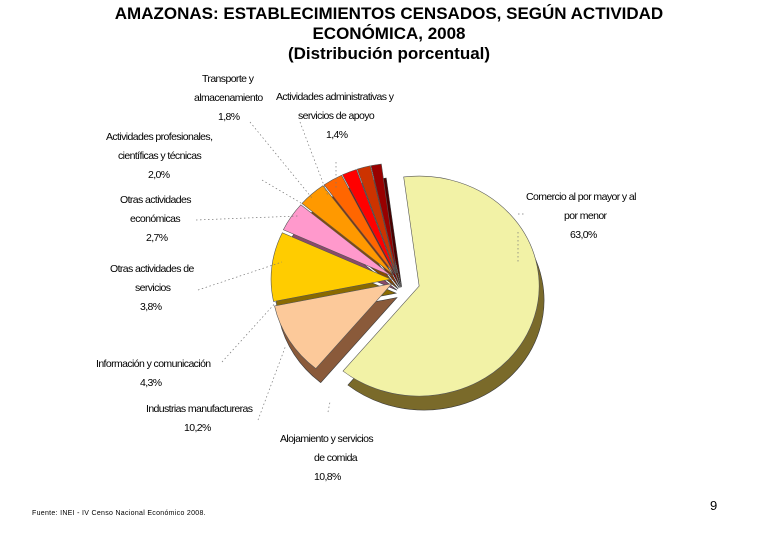 This screenshot has height=540, width=766. I want to click on slice-profesionales, so click(369, 221).